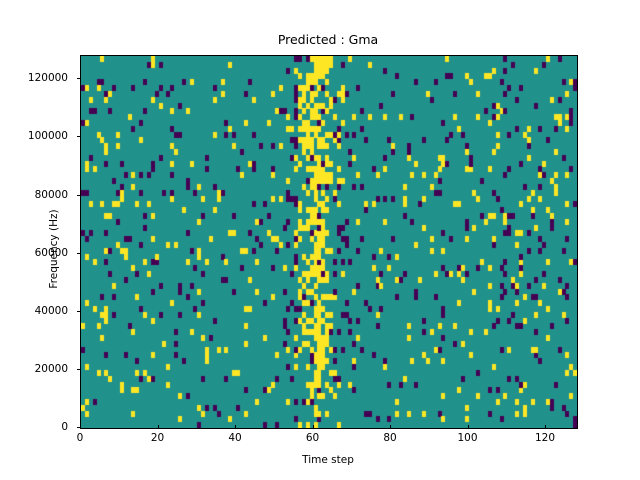  What do you see at coordinates (80, 438) in the screenshot?
I see `x-ticklabel: 0` at bounding box center [80, 438].